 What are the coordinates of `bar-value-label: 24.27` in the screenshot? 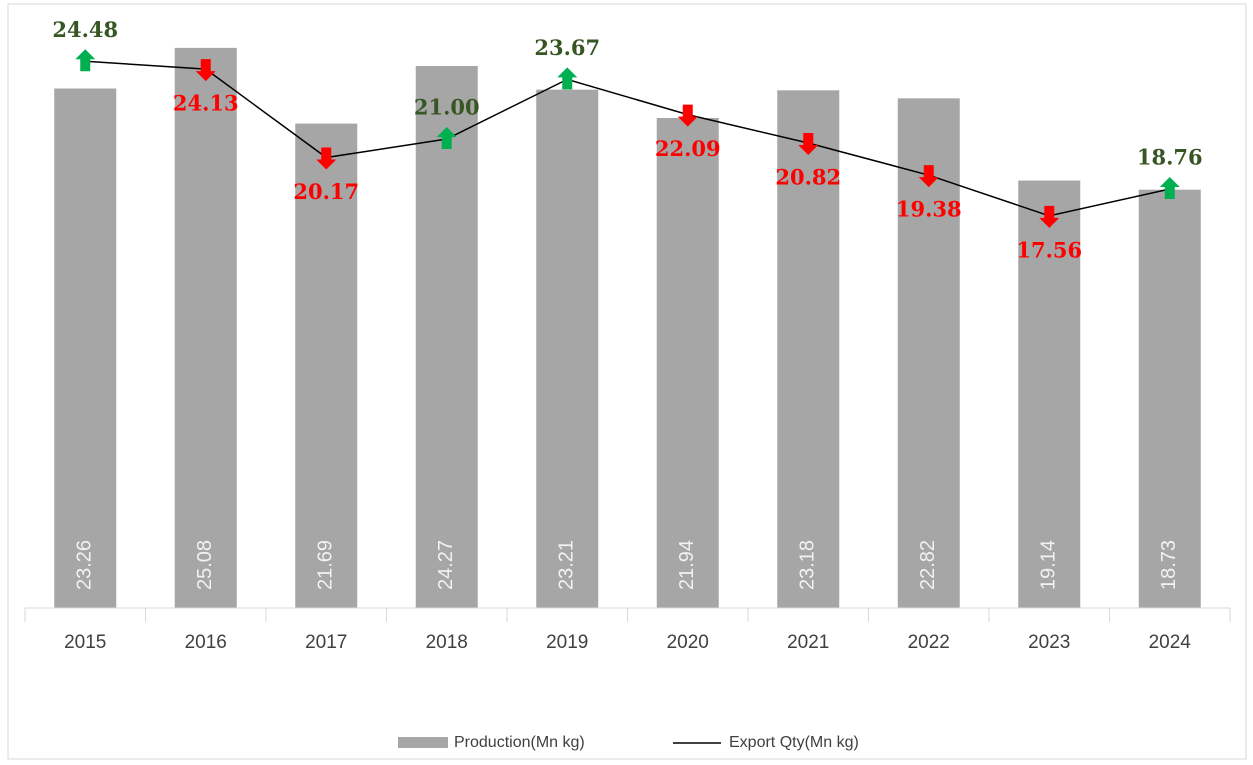 It's located at (446, 565).